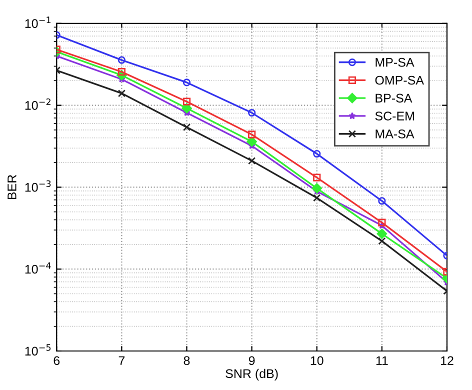  I want to click on y-tick-label: 10$^{−1}$, so click(38, 22).